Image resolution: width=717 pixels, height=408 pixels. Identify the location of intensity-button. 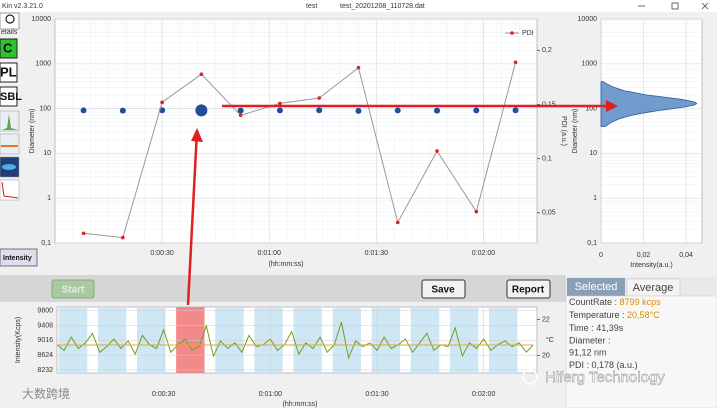
(19, 257).